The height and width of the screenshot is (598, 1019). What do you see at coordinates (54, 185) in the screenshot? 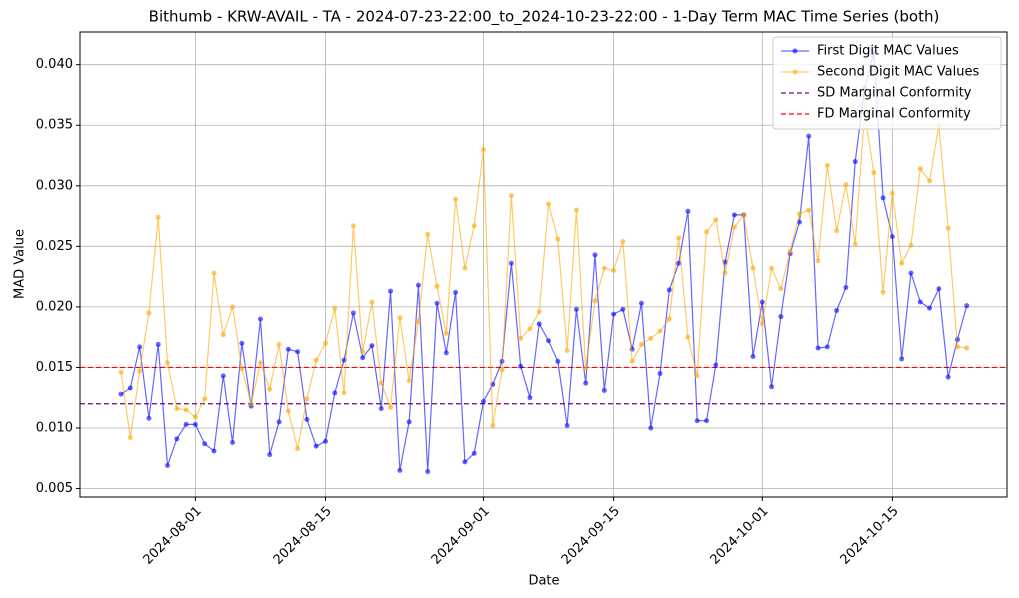
I see `y-tick-label: 0.030` at bounding box center [54, 185].